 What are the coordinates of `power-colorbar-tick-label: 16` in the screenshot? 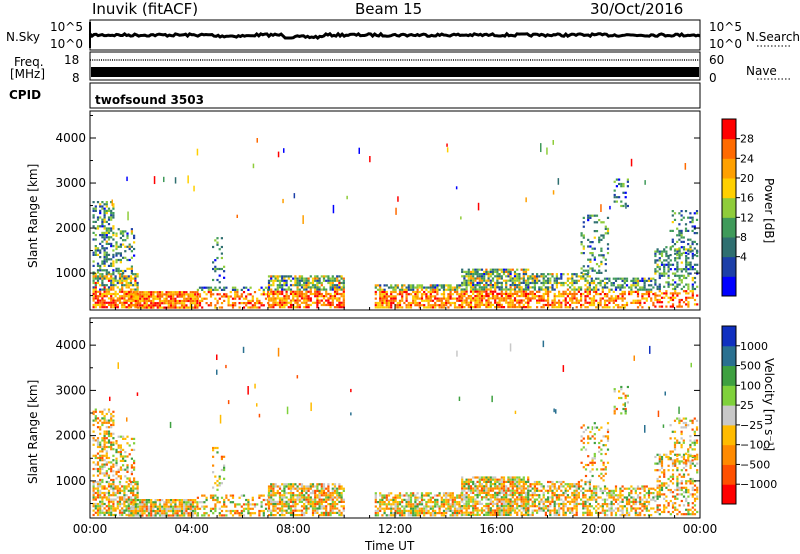 It's located at (747, 198).